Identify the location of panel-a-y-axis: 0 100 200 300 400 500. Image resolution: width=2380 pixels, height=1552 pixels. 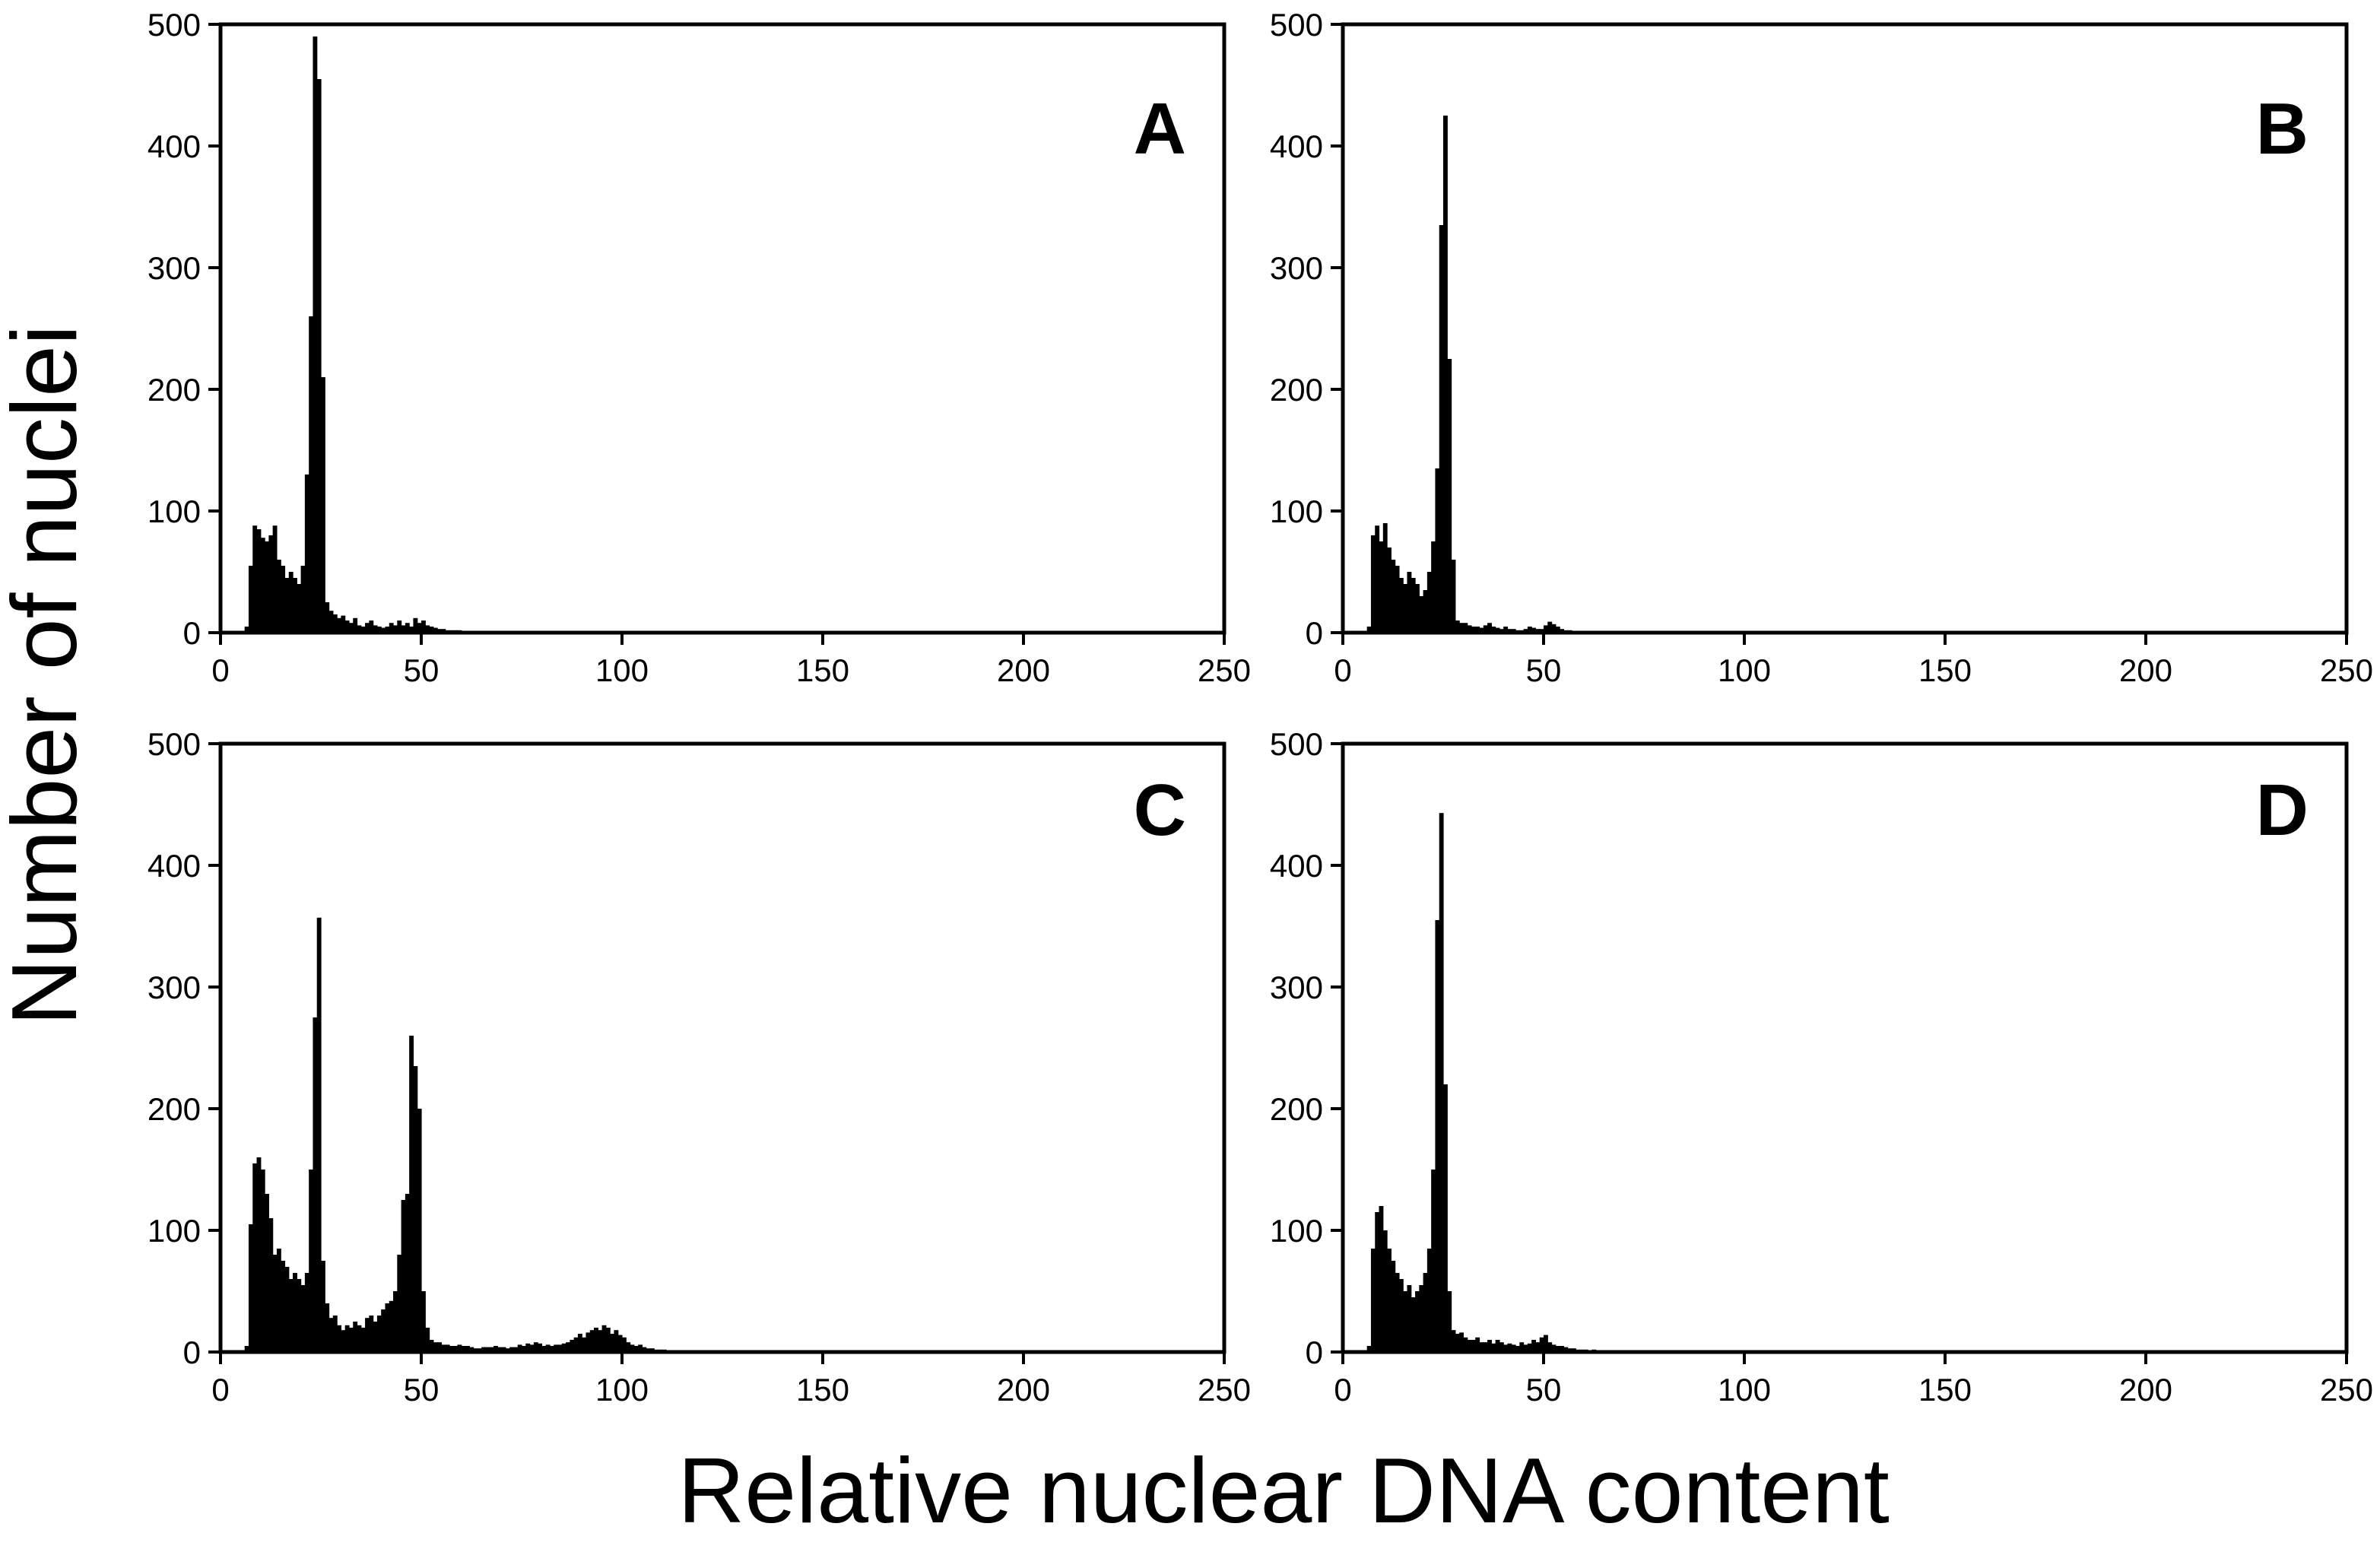
(184, 329).